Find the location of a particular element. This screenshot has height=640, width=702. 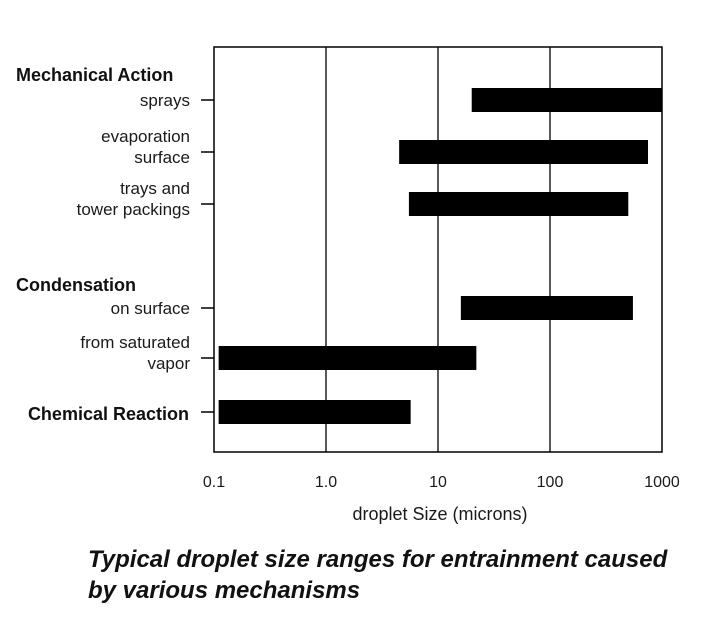

category-label: trays and is located at coordinates (155, 188).